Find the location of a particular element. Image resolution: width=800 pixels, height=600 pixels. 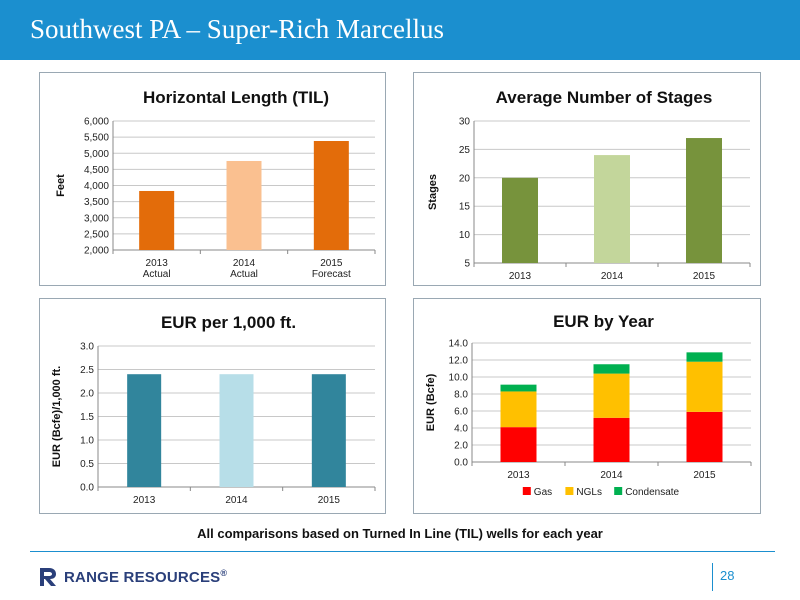

legend-label: NGLs is located at coordinates (589, 492).